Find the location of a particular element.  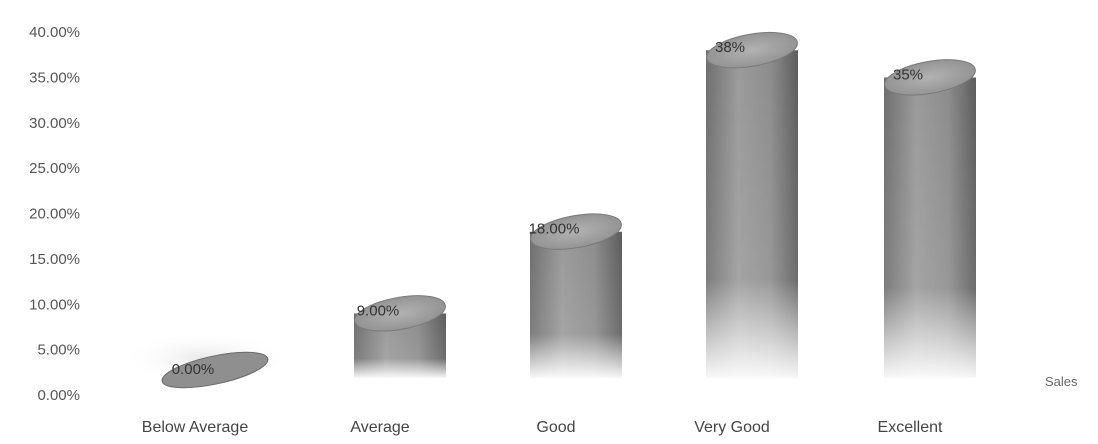

data-label: 0.00% is located at coordinates (193, 369).